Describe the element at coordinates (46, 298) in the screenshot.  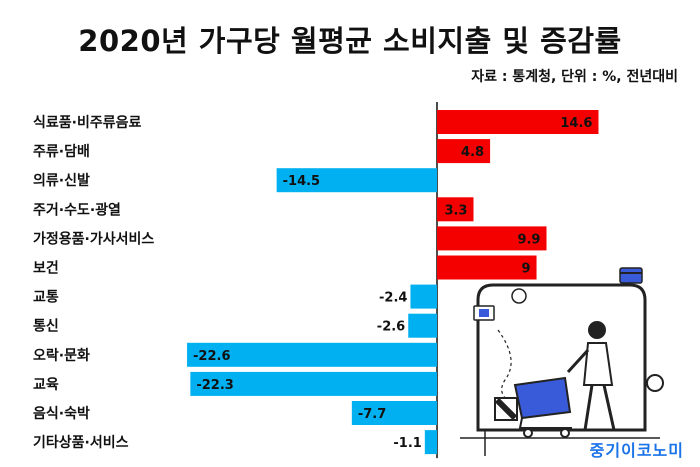
I see `category-label: 교통` at that location.